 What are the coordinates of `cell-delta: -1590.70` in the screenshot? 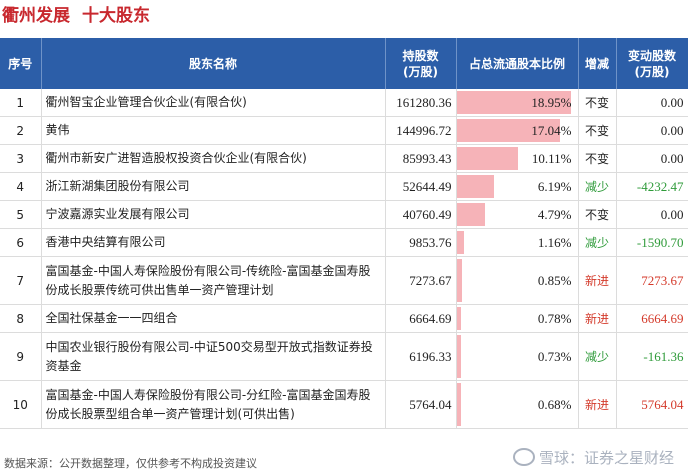 It's located at (652, 242).